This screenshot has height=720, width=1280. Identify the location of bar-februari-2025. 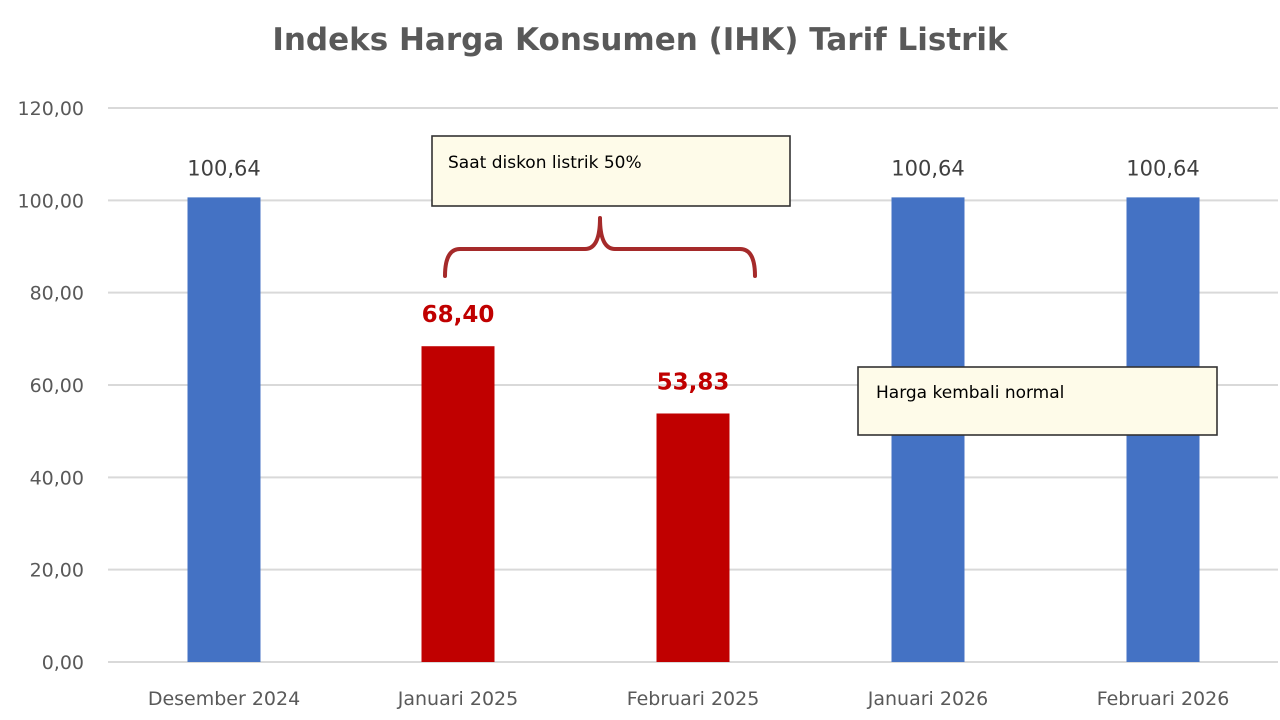
(693, 537).